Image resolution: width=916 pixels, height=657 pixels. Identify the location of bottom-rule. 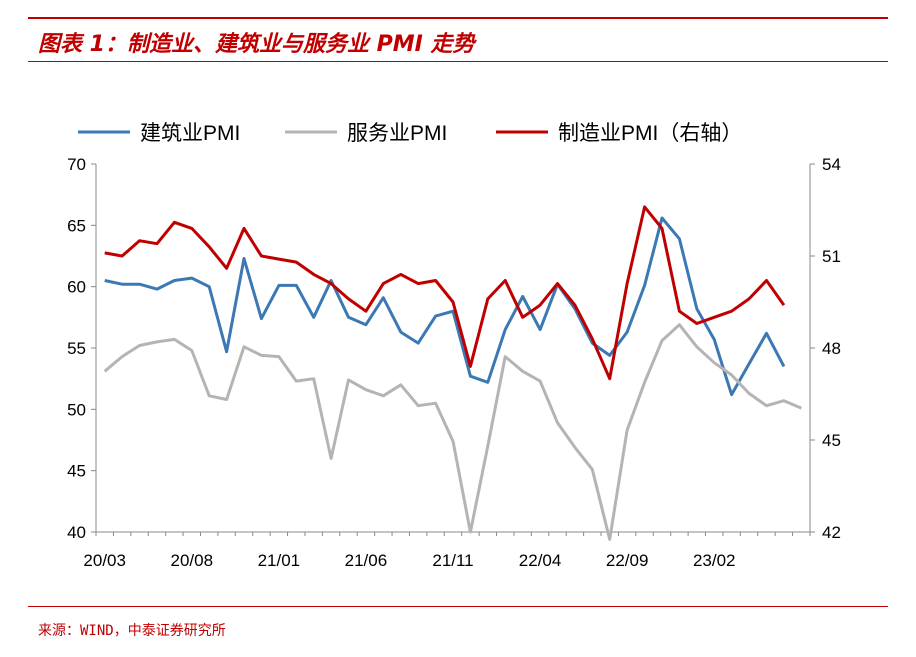
(458, 606).